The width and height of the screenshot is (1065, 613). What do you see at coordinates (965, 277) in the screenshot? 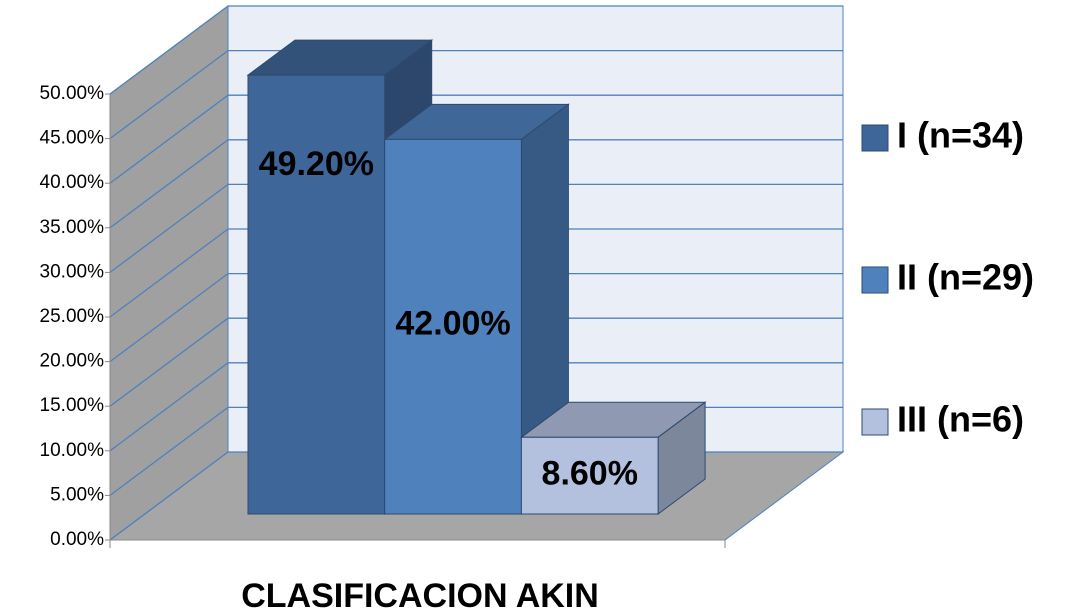
I see `legend-label: II (n=29)` at bounding box center [965, 277].